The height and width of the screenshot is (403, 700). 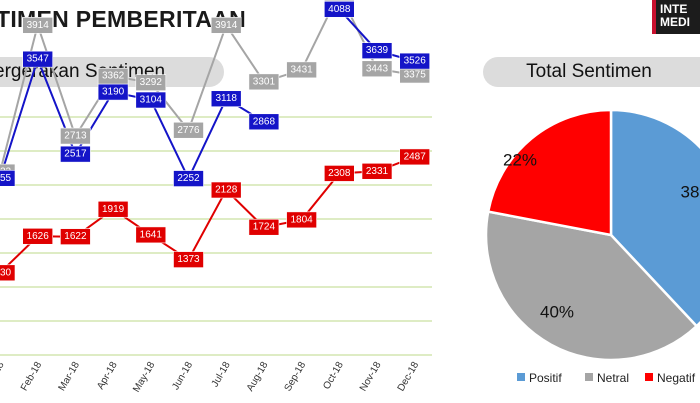 I want to click on data-label-text: 2252, so click(x=188, y=178).